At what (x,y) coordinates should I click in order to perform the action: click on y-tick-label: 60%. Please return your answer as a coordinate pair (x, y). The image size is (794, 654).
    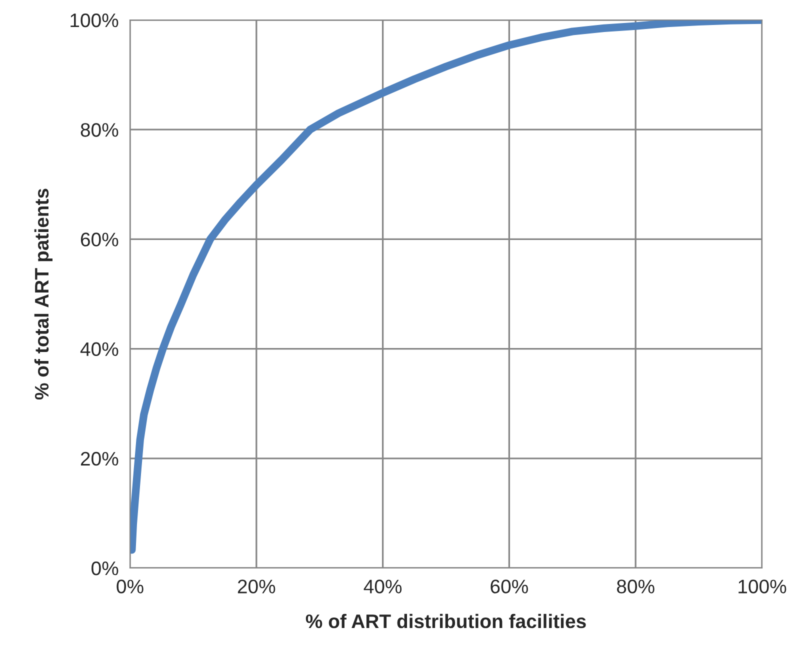
    Looking at the image, I should click on (99, 239).